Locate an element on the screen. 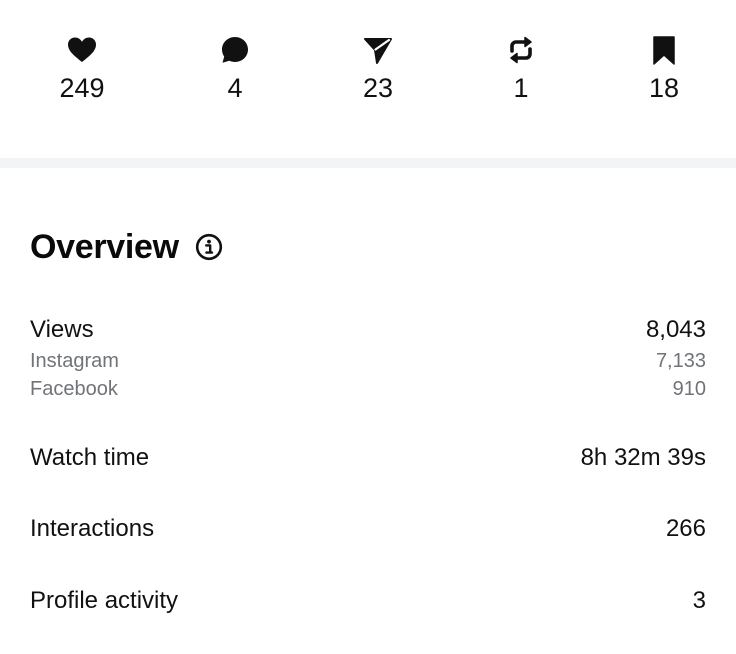 The width and height of the screenshot is (736, 654). saves-stat: 18 is located at coordinates (664, 69).